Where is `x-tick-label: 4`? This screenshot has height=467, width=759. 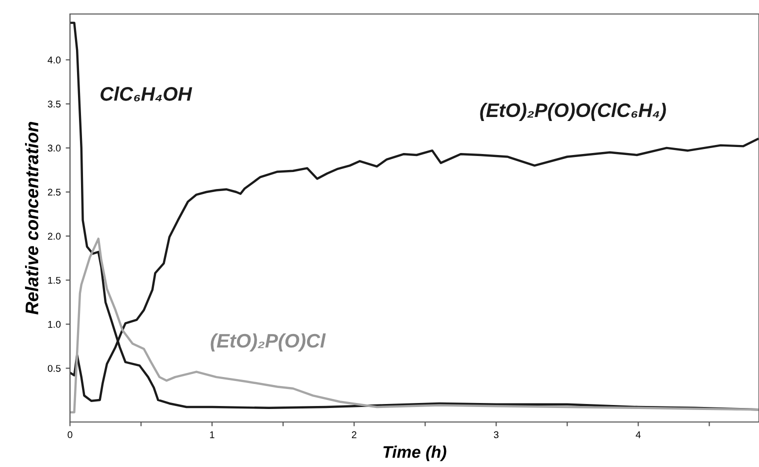
x-tick-label: 4 is located at coordinates (638, 434).